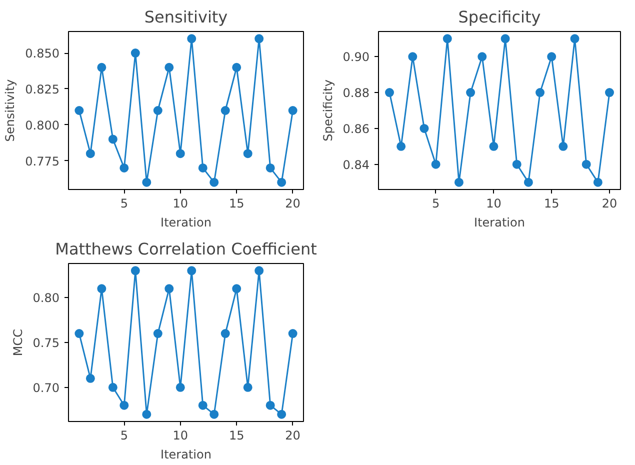 The width and height of the screenshot is (635, 465). Describe the element at coordinates (17, 342) in the screenshot. I see `y-axis-title: MCC` at that location.